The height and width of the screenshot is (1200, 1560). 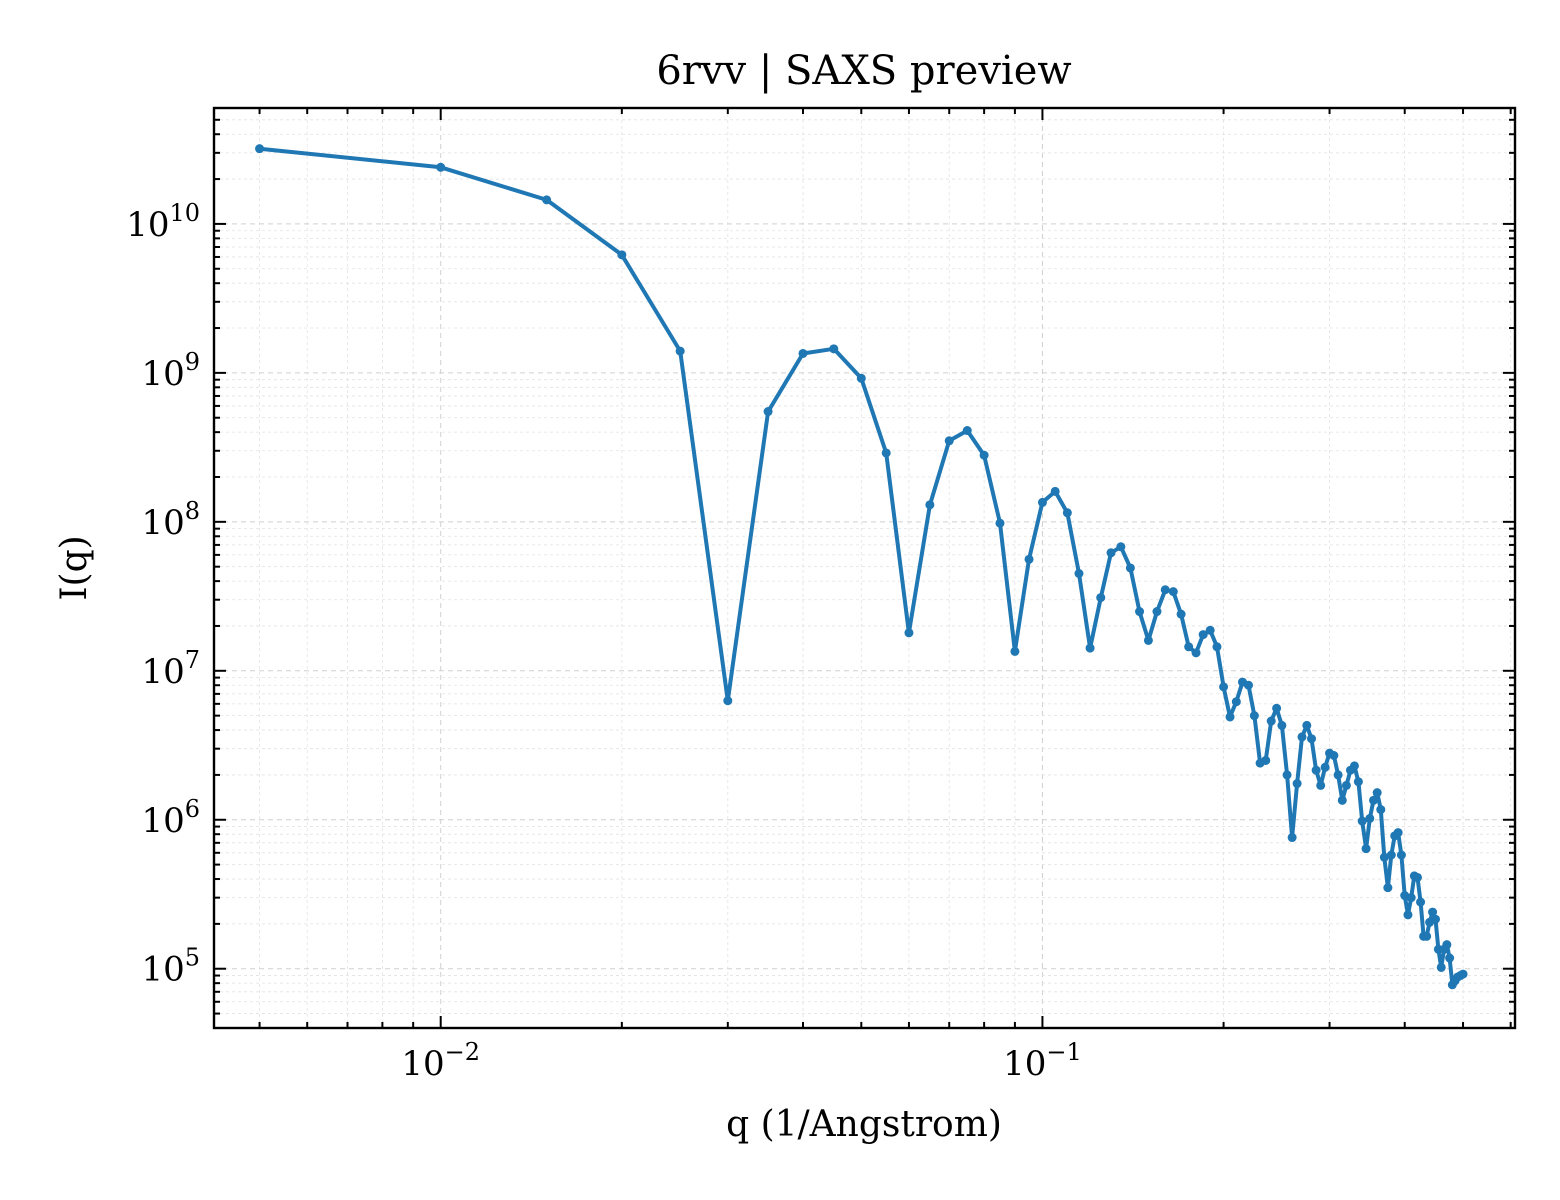 I want to click on y-tick-label: 10¹⁰, so click(x=163, y=222).